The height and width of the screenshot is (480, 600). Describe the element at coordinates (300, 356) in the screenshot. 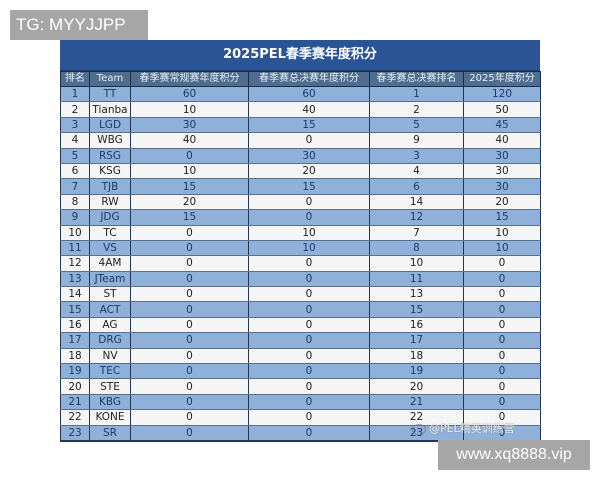

I see `table-row: 18 NV 0 0 18 0` at that location.